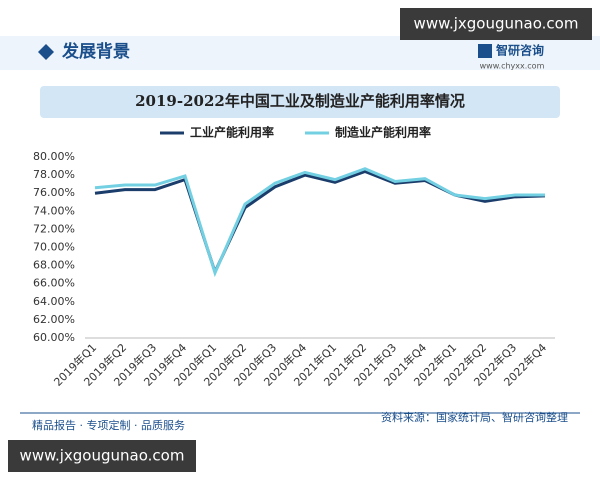 This screenshot has width=600, height=480. What do you see at coordinates (54, 174) in the screenshot?
I see `y-tick-label: 78.00%` at bounding box center [54, 174].